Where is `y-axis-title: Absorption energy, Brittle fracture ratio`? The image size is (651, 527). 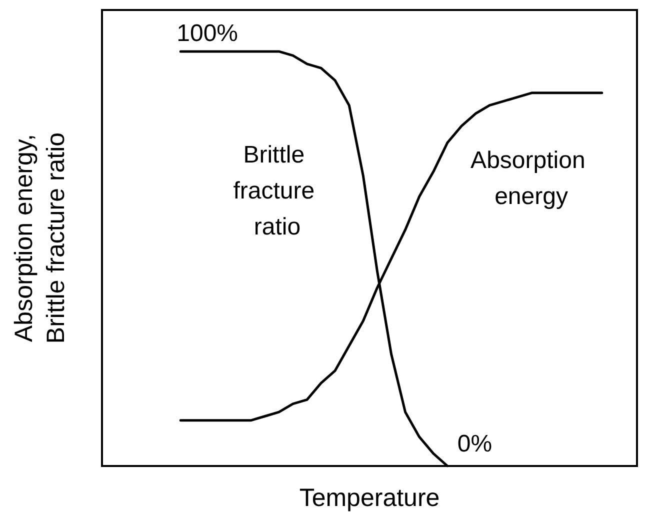
y-axis-title: Absorption energy, Brittle fracture ratio is located at coordinates (40, 238).